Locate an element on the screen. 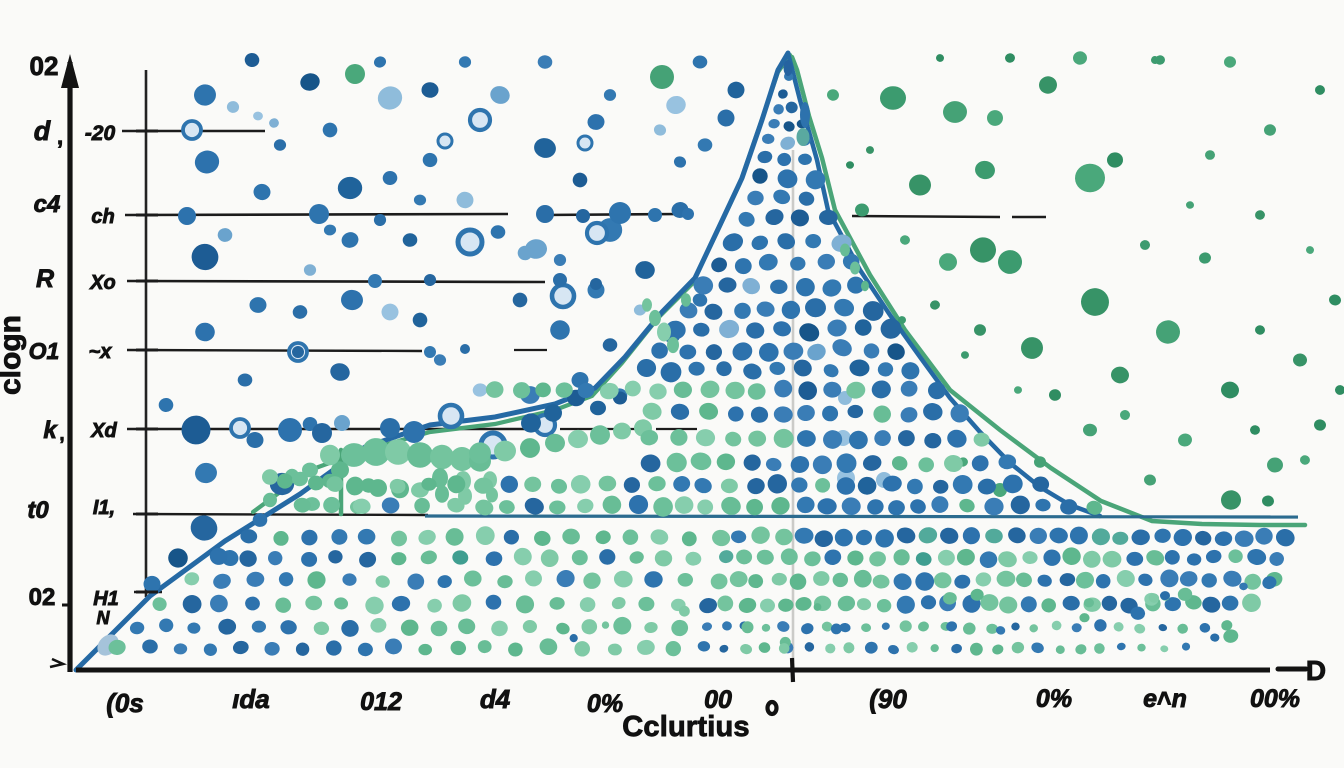 The height and width of the screenshot is (768, 1344). svg-text: c4 is located at coordinates (47, 204).